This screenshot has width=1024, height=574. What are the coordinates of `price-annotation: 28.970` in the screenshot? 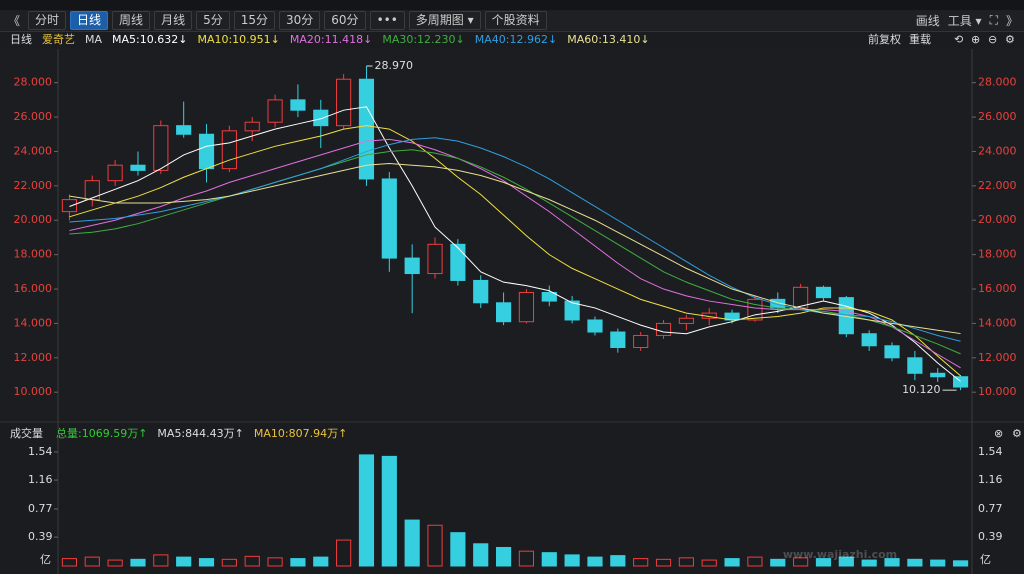 It's located at (393, 65).